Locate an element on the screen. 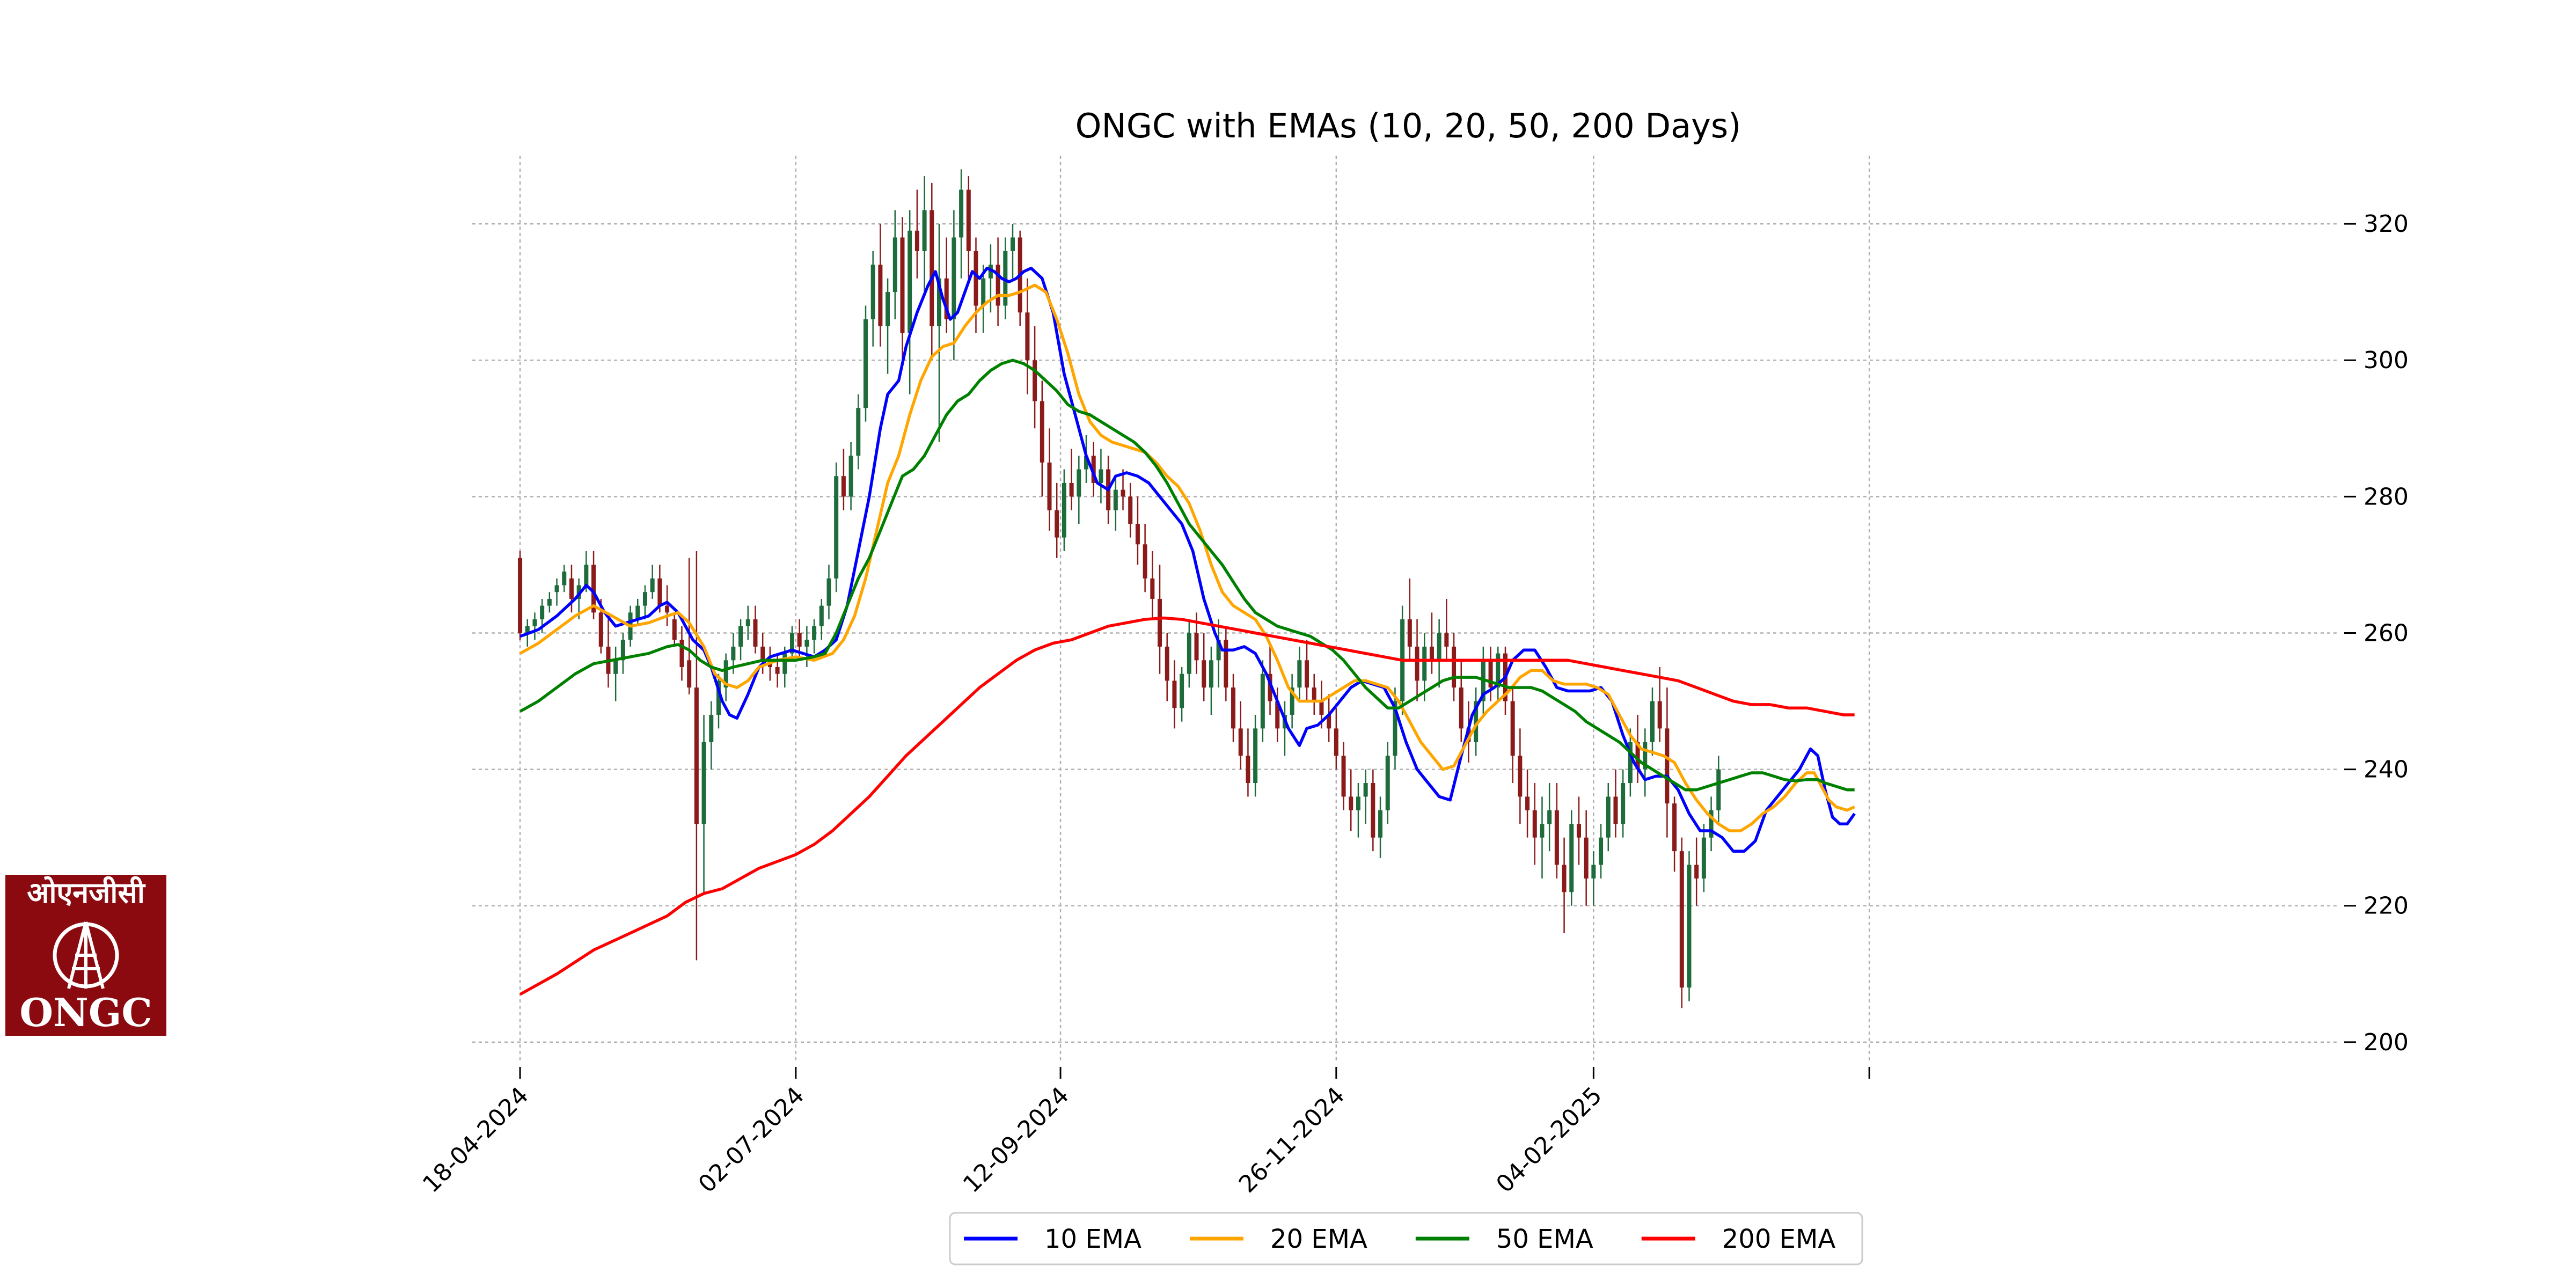  x-tick-label: 18-04-2024 is located at coordinates (476, 1140).